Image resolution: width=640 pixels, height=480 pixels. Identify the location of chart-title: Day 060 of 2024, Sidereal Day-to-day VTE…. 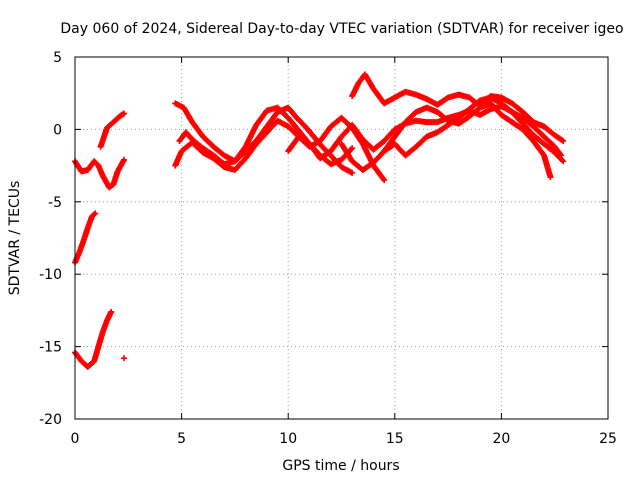
(341, 29).